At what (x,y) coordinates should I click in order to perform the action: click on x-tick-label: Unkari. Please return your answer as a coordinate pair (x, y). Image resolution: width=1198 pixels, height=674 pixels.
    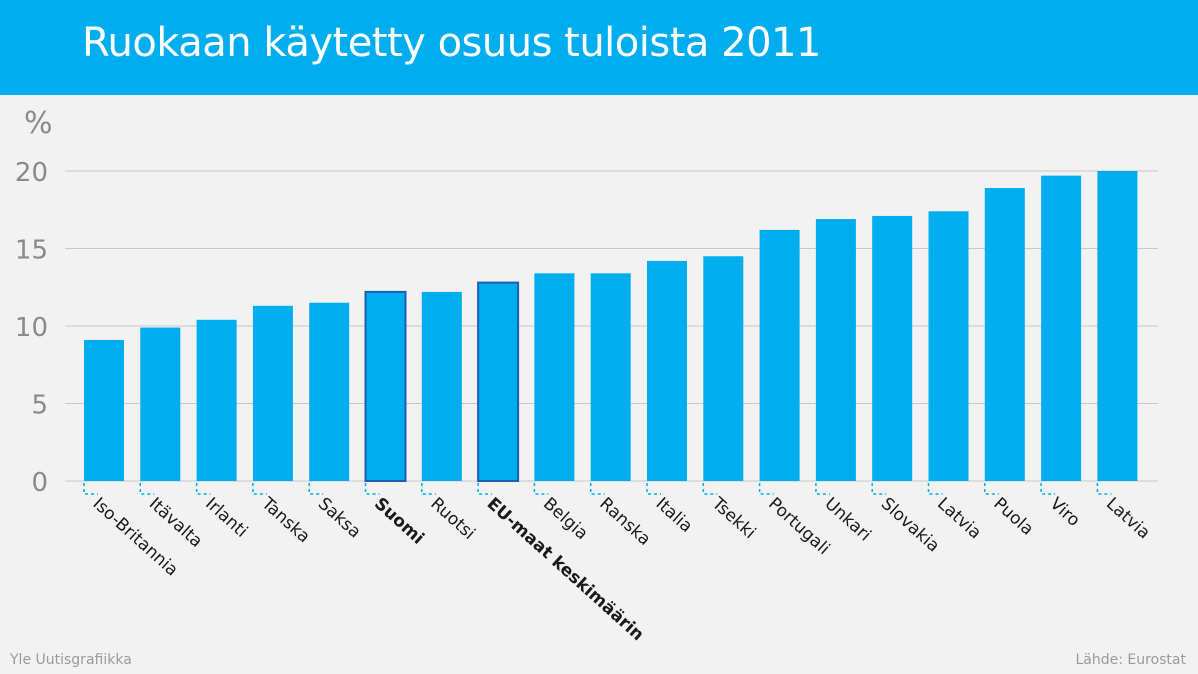
    Looking at the image, I should click on (848, 520).